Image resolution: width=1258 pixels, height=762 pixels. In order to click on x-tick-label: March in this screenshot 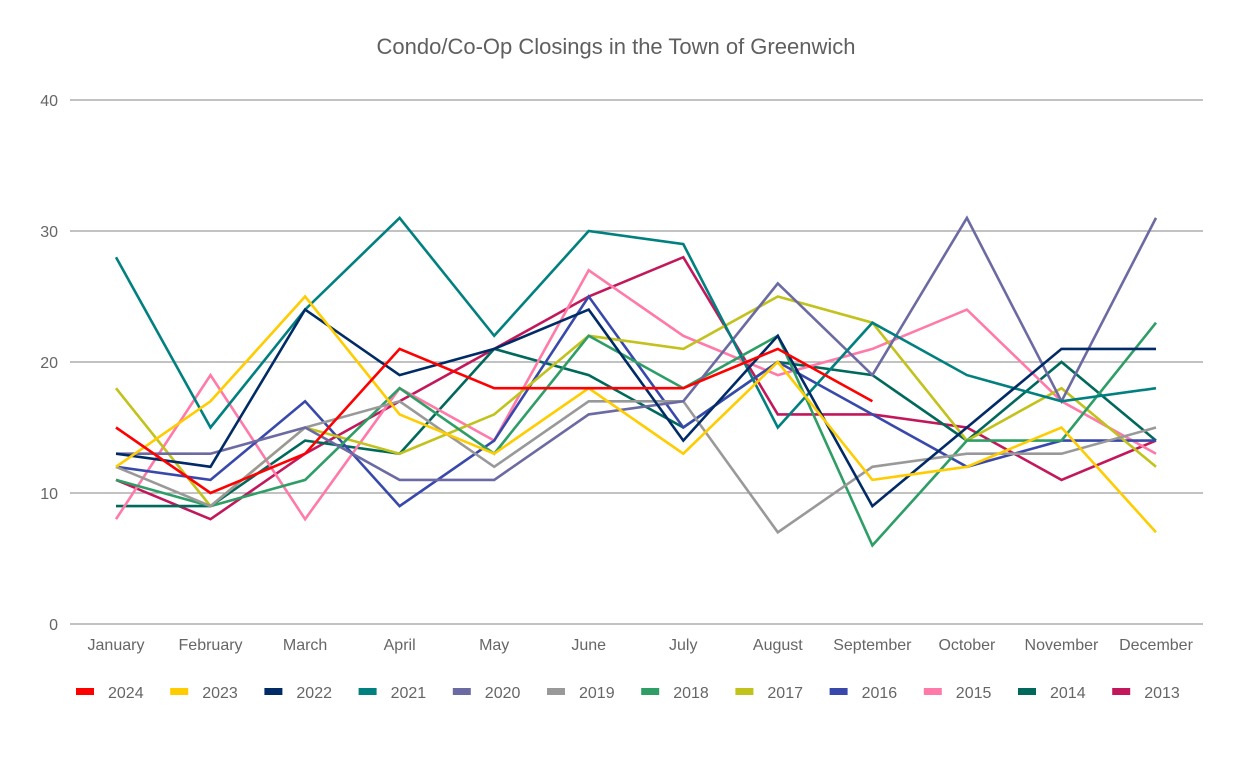, I will do `click(305, 645)`.